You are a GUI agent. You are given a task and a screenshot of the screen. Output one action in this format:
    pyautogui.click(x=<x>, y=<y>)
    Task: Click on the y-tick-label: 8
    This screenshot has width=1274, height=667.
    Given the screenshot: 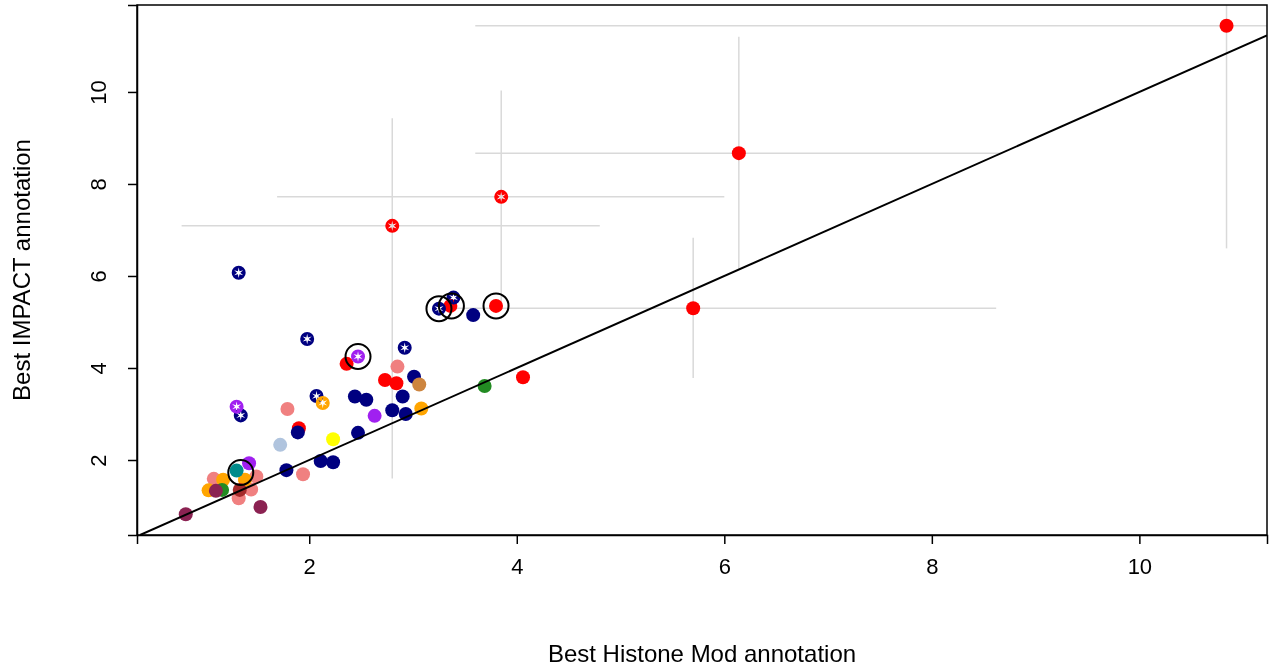 What is the action you would take?
    pyautogui.click(x=98, y=184)
    